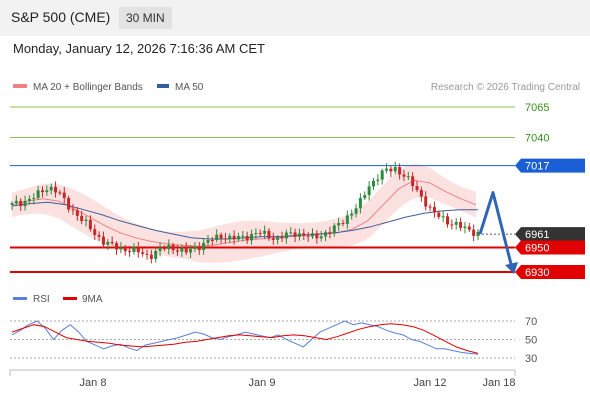 The image size is (590, 400). I want to click on ma50-line, so click(244, 220).